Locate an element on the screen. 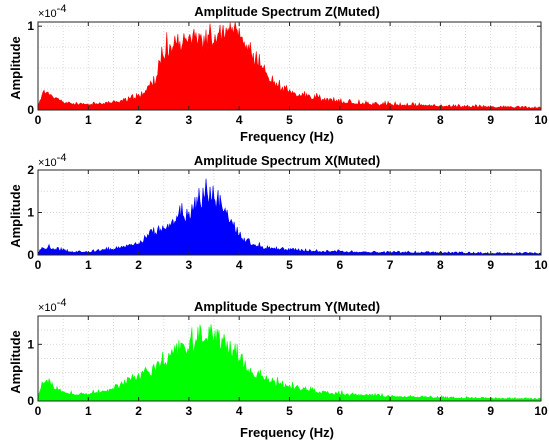  chart-title: Amplitude Spectrum X(Muted) is located at coordinates (287, 160).